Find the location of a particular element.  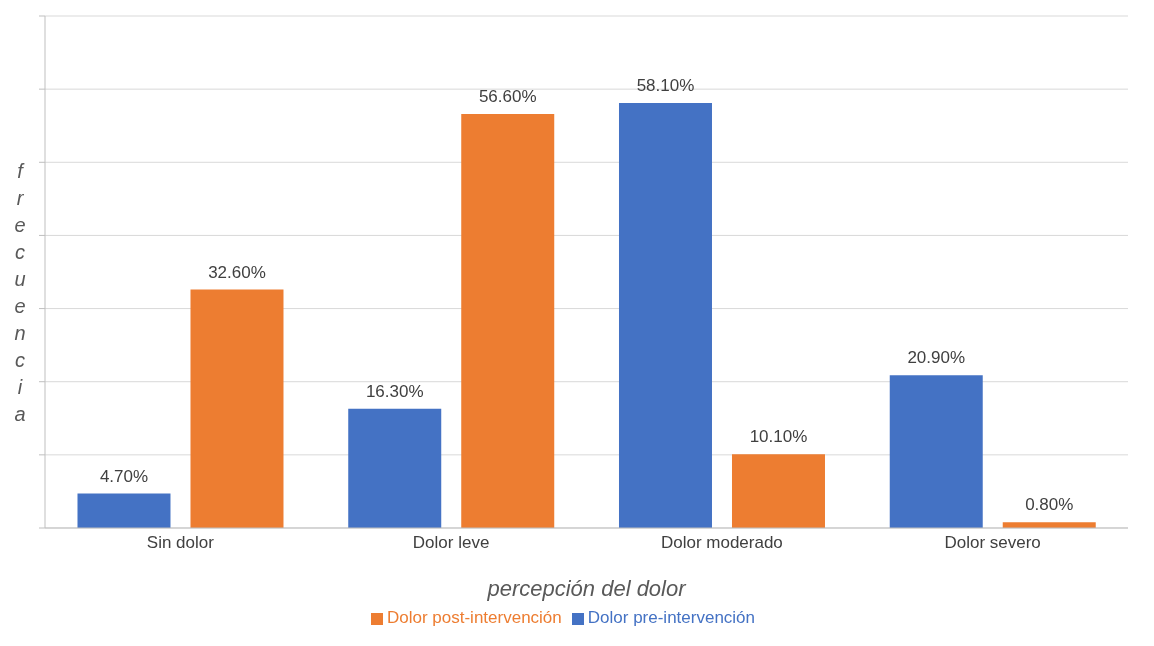

data-label: 58.10% is located at coordinates (665, 86).